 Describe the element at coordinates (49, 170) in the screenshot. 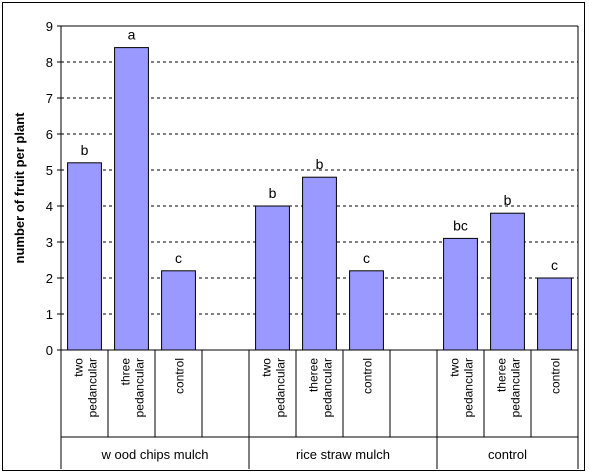

I see `y-tick-label: 5` at that location.